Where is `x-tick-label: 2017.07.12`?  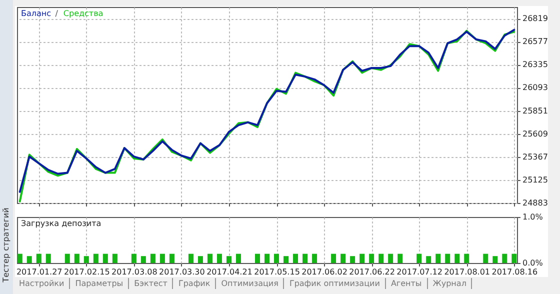 x-tick-label: 2017.07.12 is located at coordinates (419, 272).